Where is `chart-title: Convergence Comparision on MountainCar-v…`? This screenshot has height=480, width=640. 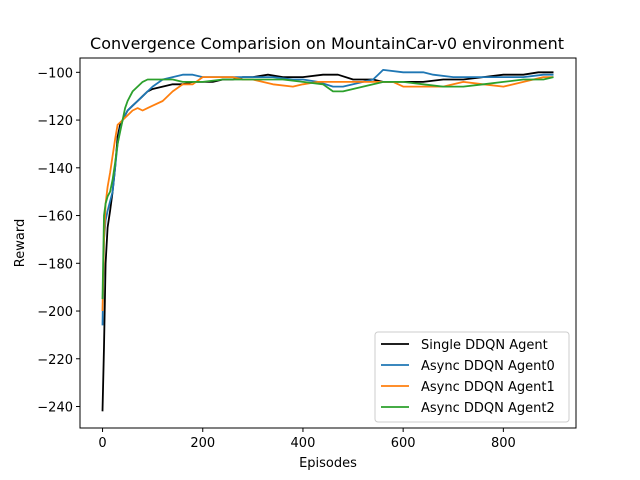 chart-title: Convergence Comparision on MountainCar-v… is located at coordinates (327, 43).